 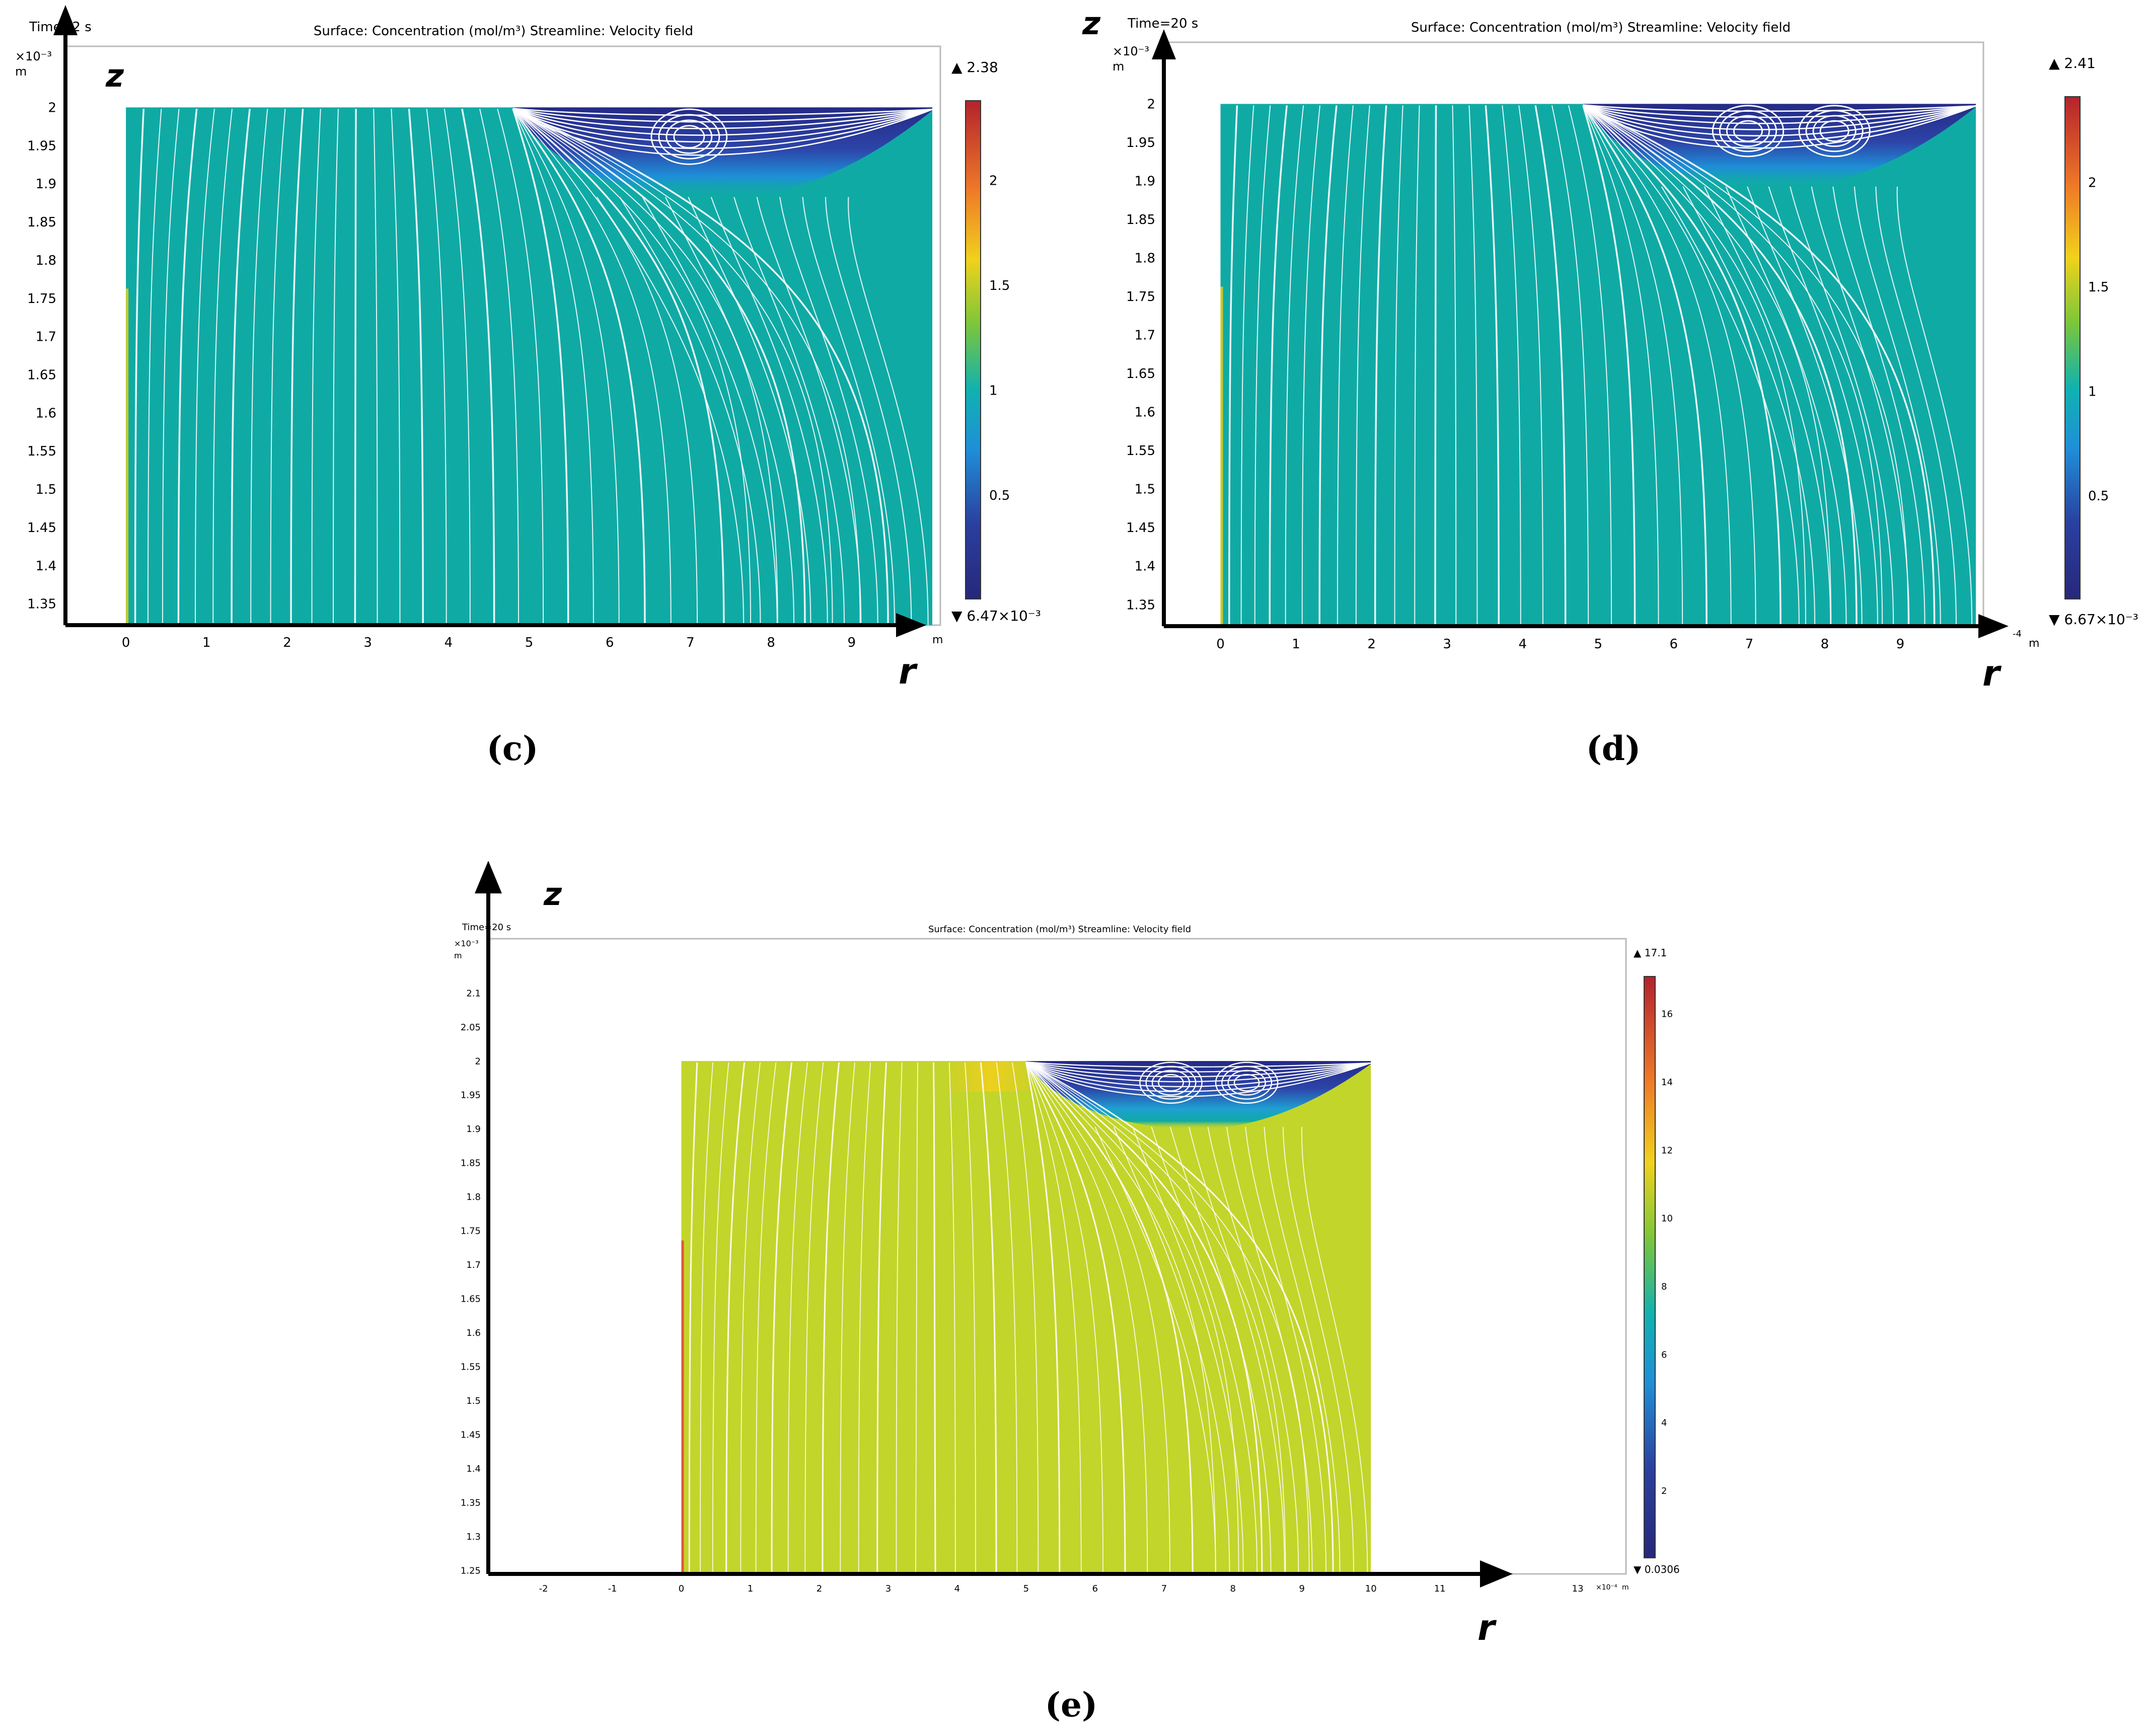 I want to click on x-tick-label: 3, so click(x=1447, y=644).